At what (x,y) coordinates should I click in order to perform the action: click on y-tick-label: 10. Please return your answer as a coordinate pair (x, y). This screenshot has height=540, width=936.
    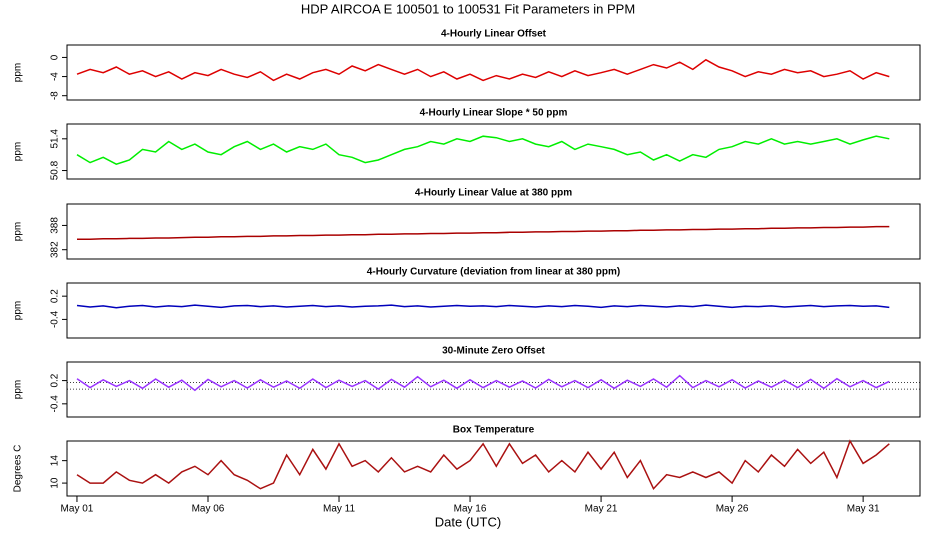
    Looking at the image, I should click on (55, 483).